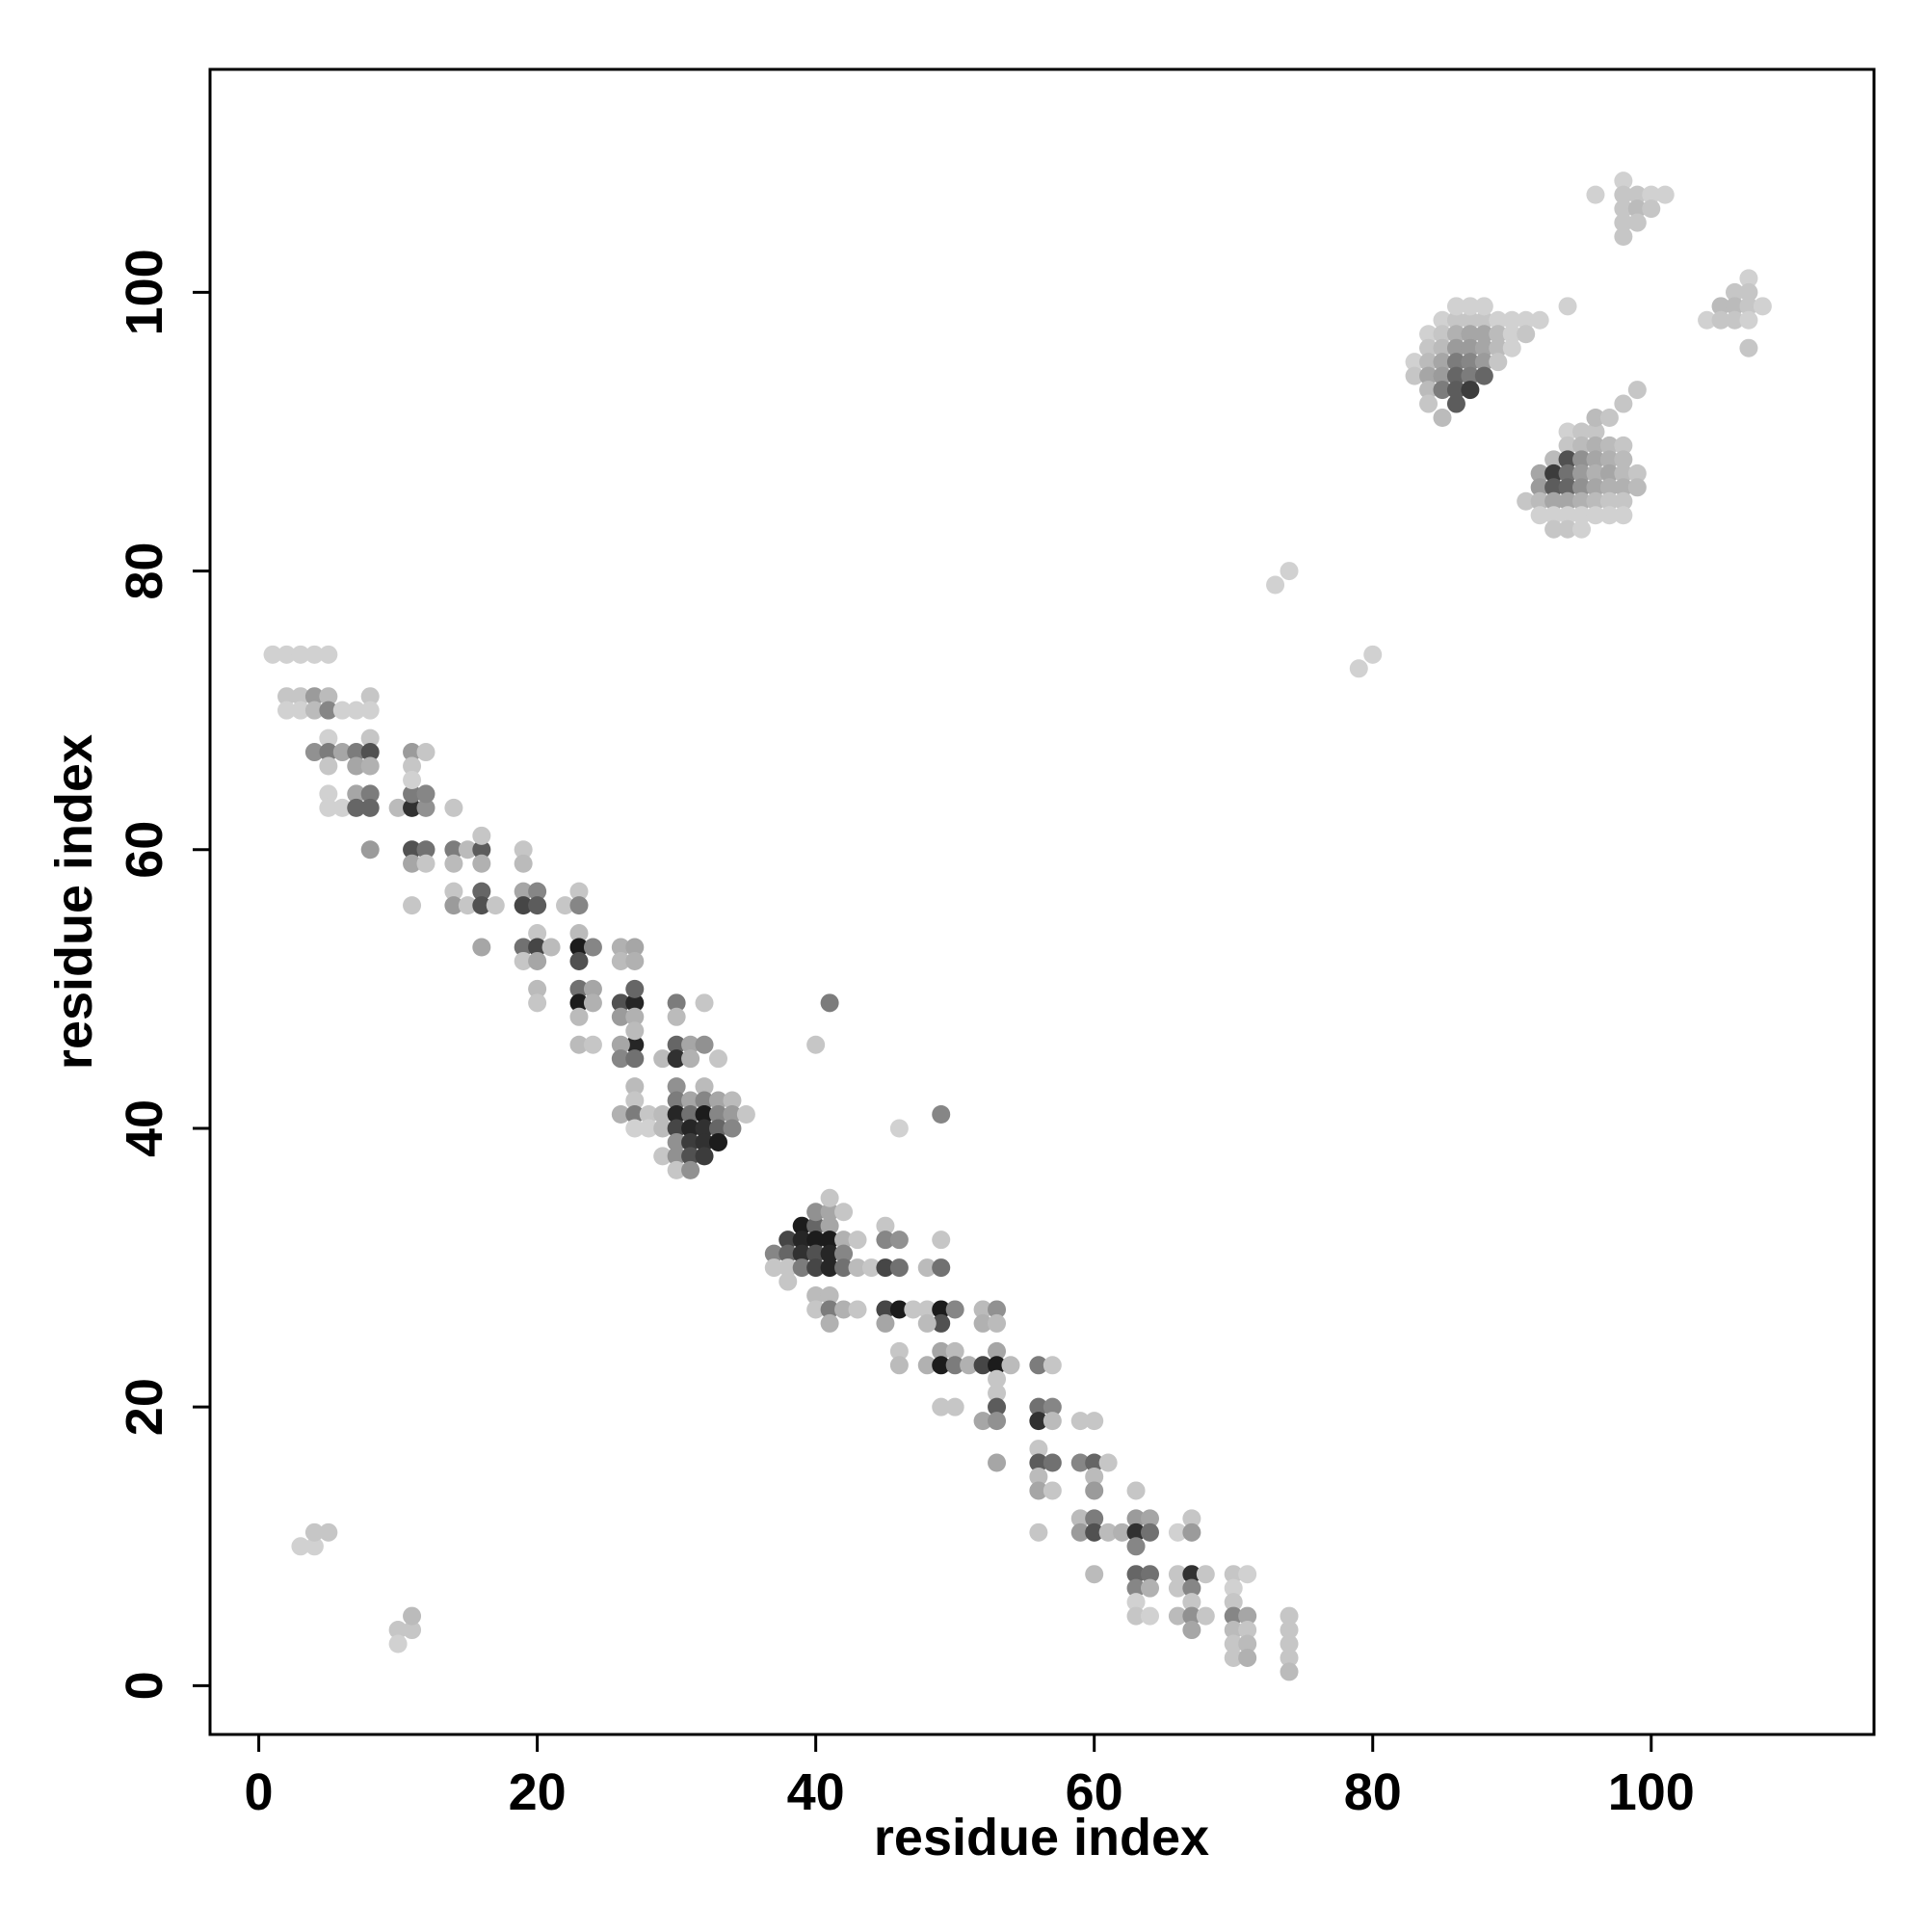 Image resolution: width=1927 pixels, height=1932 pixels. What do you see at coordinates (259, 1792) in the screenshot?
I see `x-tick-label: 0` at bounding box center [259, 1792].